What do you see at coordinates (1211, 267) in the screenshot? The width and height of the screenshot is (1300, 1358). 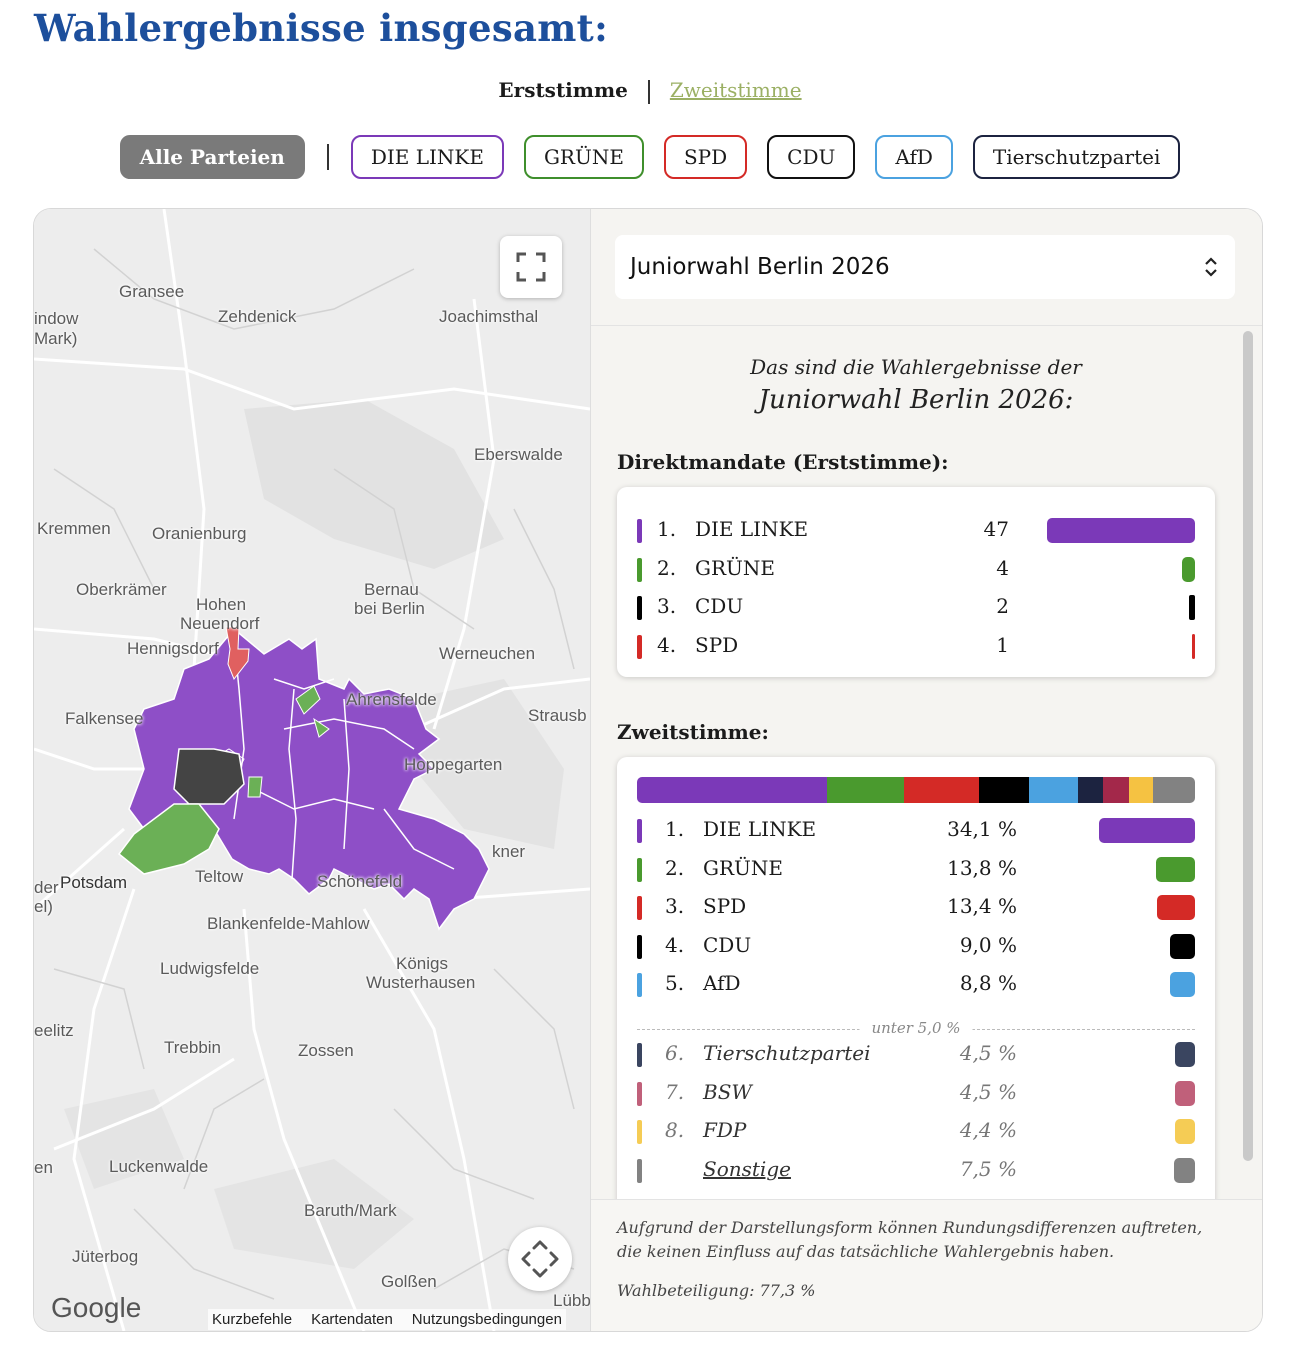 I see `chevron-updown-icon` at bounding box center [1211, 267].